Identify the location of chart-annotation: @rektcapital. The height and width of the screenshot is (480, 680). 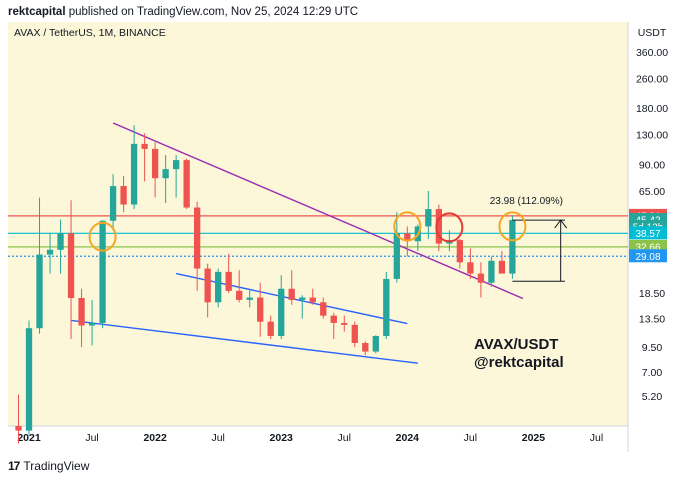
(519, 362).